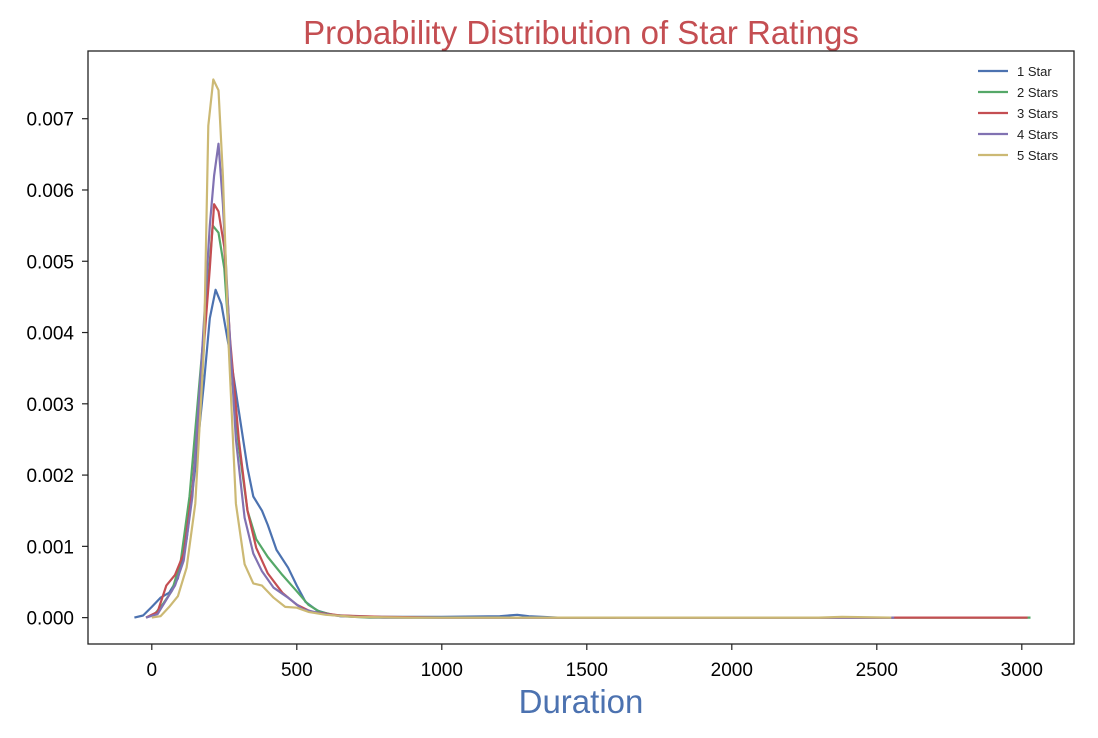 This screenshot has width=1098, height=738. Describe the element at coordinates (50, 405) in the screenshot. I see `y-tick-label: 0.003` at that location.